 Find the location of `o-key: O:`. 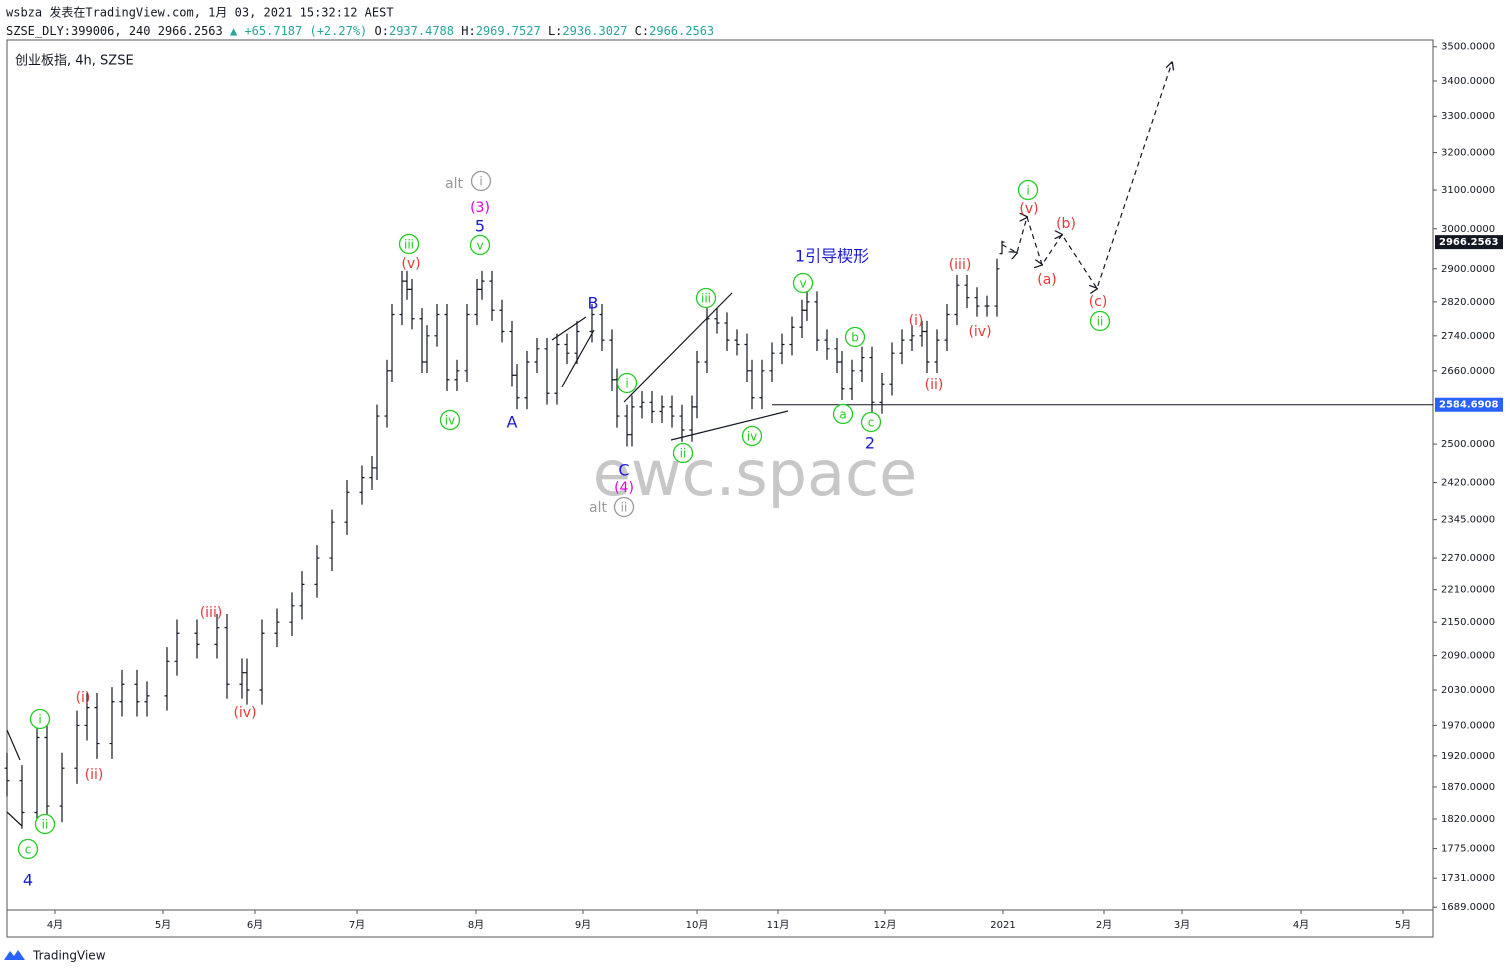

o-key: O: is located at coordinates (382, 31).